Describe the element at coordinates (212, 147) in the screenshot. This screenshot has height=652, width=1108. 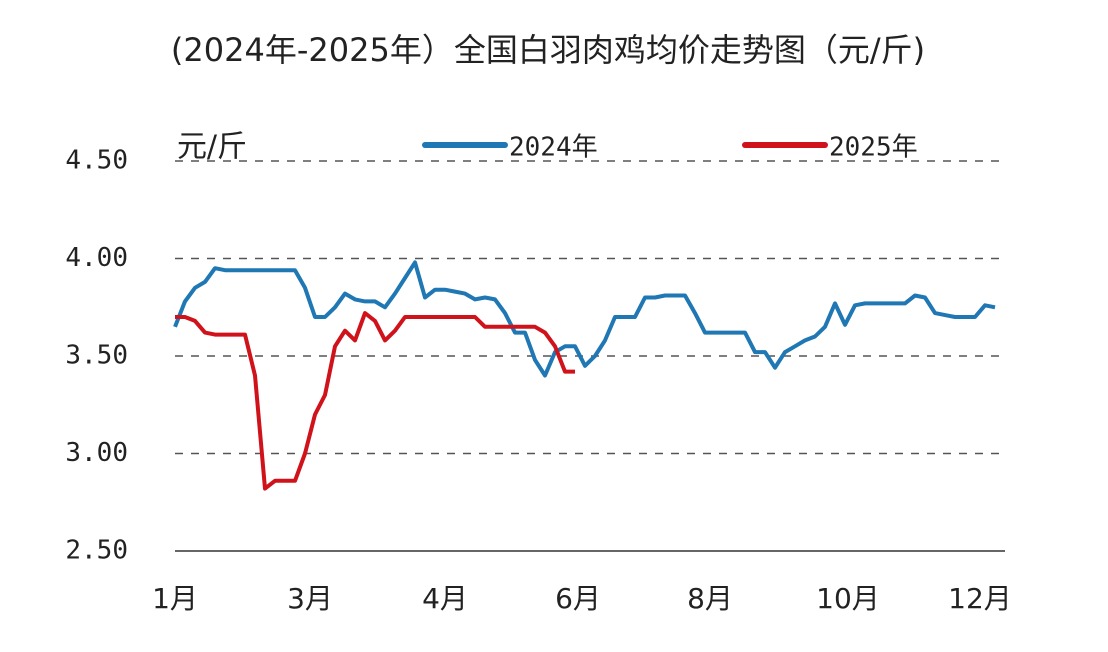
I see `y-axis-label: 元/斤` at that location.